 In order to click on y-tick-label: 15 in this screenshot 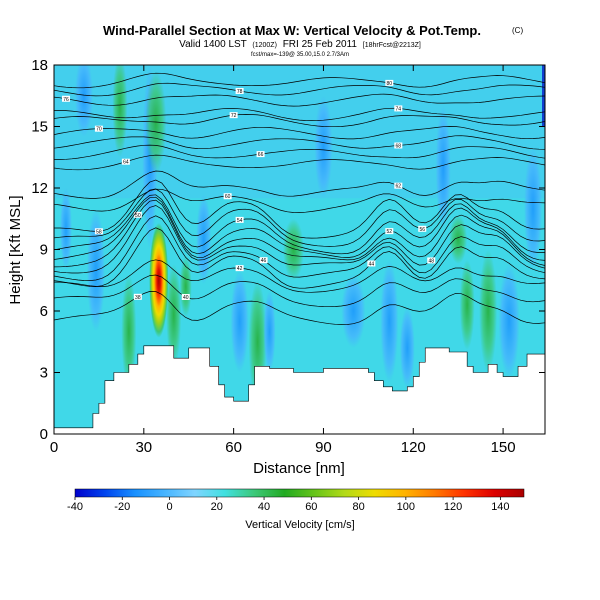, I will do `click(39, 127)`.